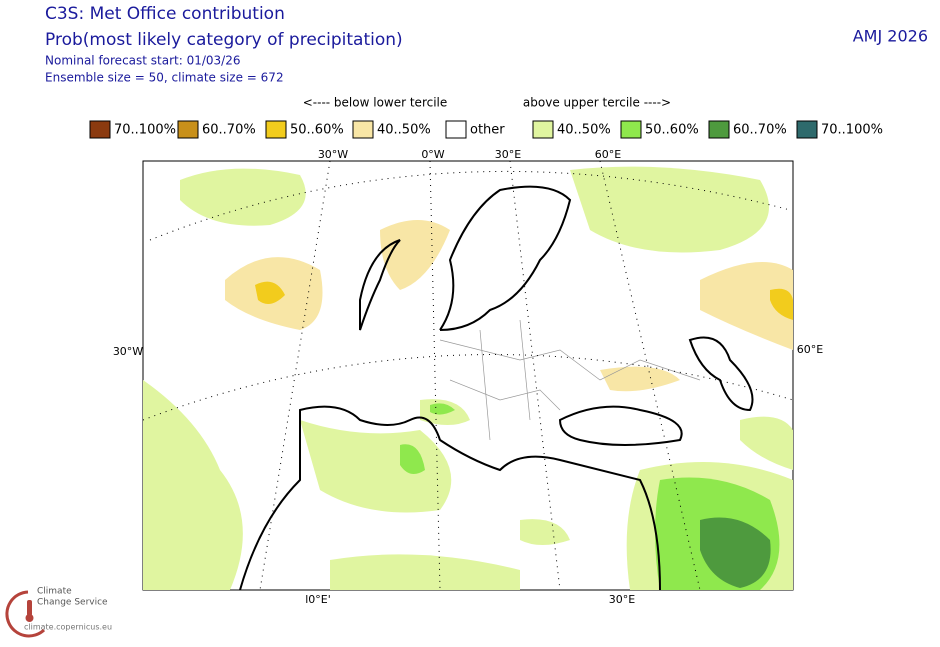 Image resolution: width=940 pixels, height=647 pixels. Describe the element at coordinates (164, 78) in the screenshot. I see `ensemble-size: Ensemble size = 50, climate size = 672` at that location.